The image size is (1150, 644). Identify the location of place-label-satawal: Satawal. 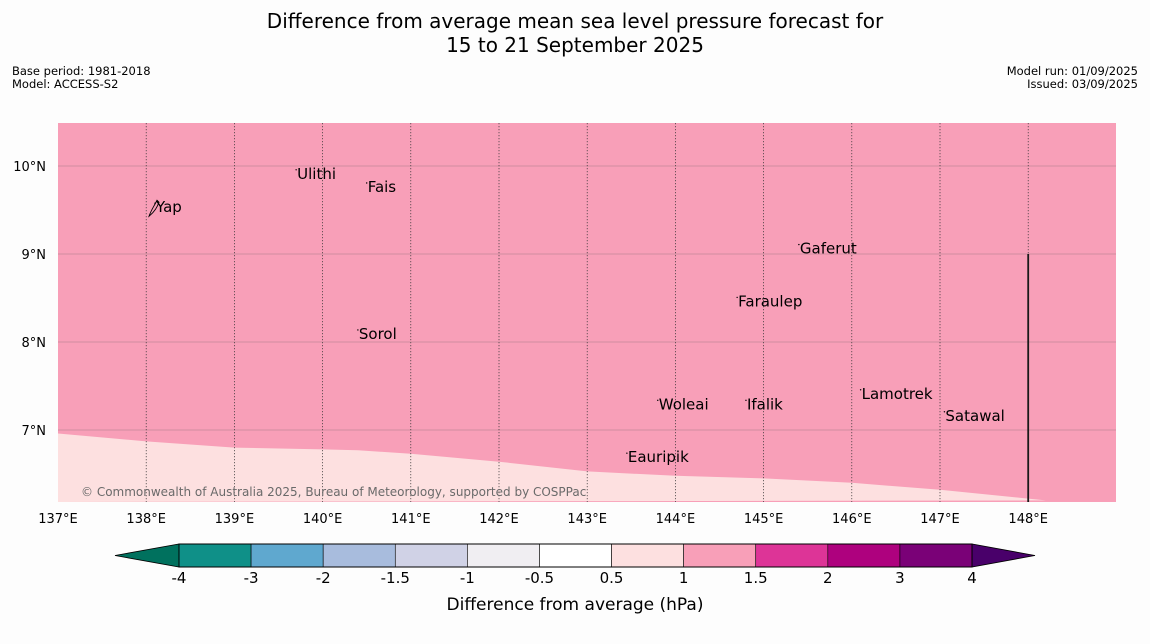
(974, 416).